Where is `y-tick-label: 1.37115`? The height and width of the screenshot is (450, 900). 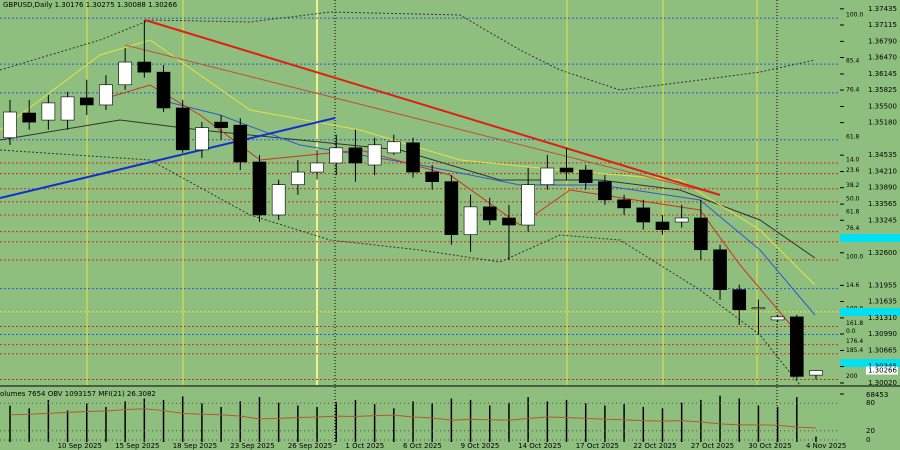
y-tick-label: 1.37115 is located at coordinates (882, 25).